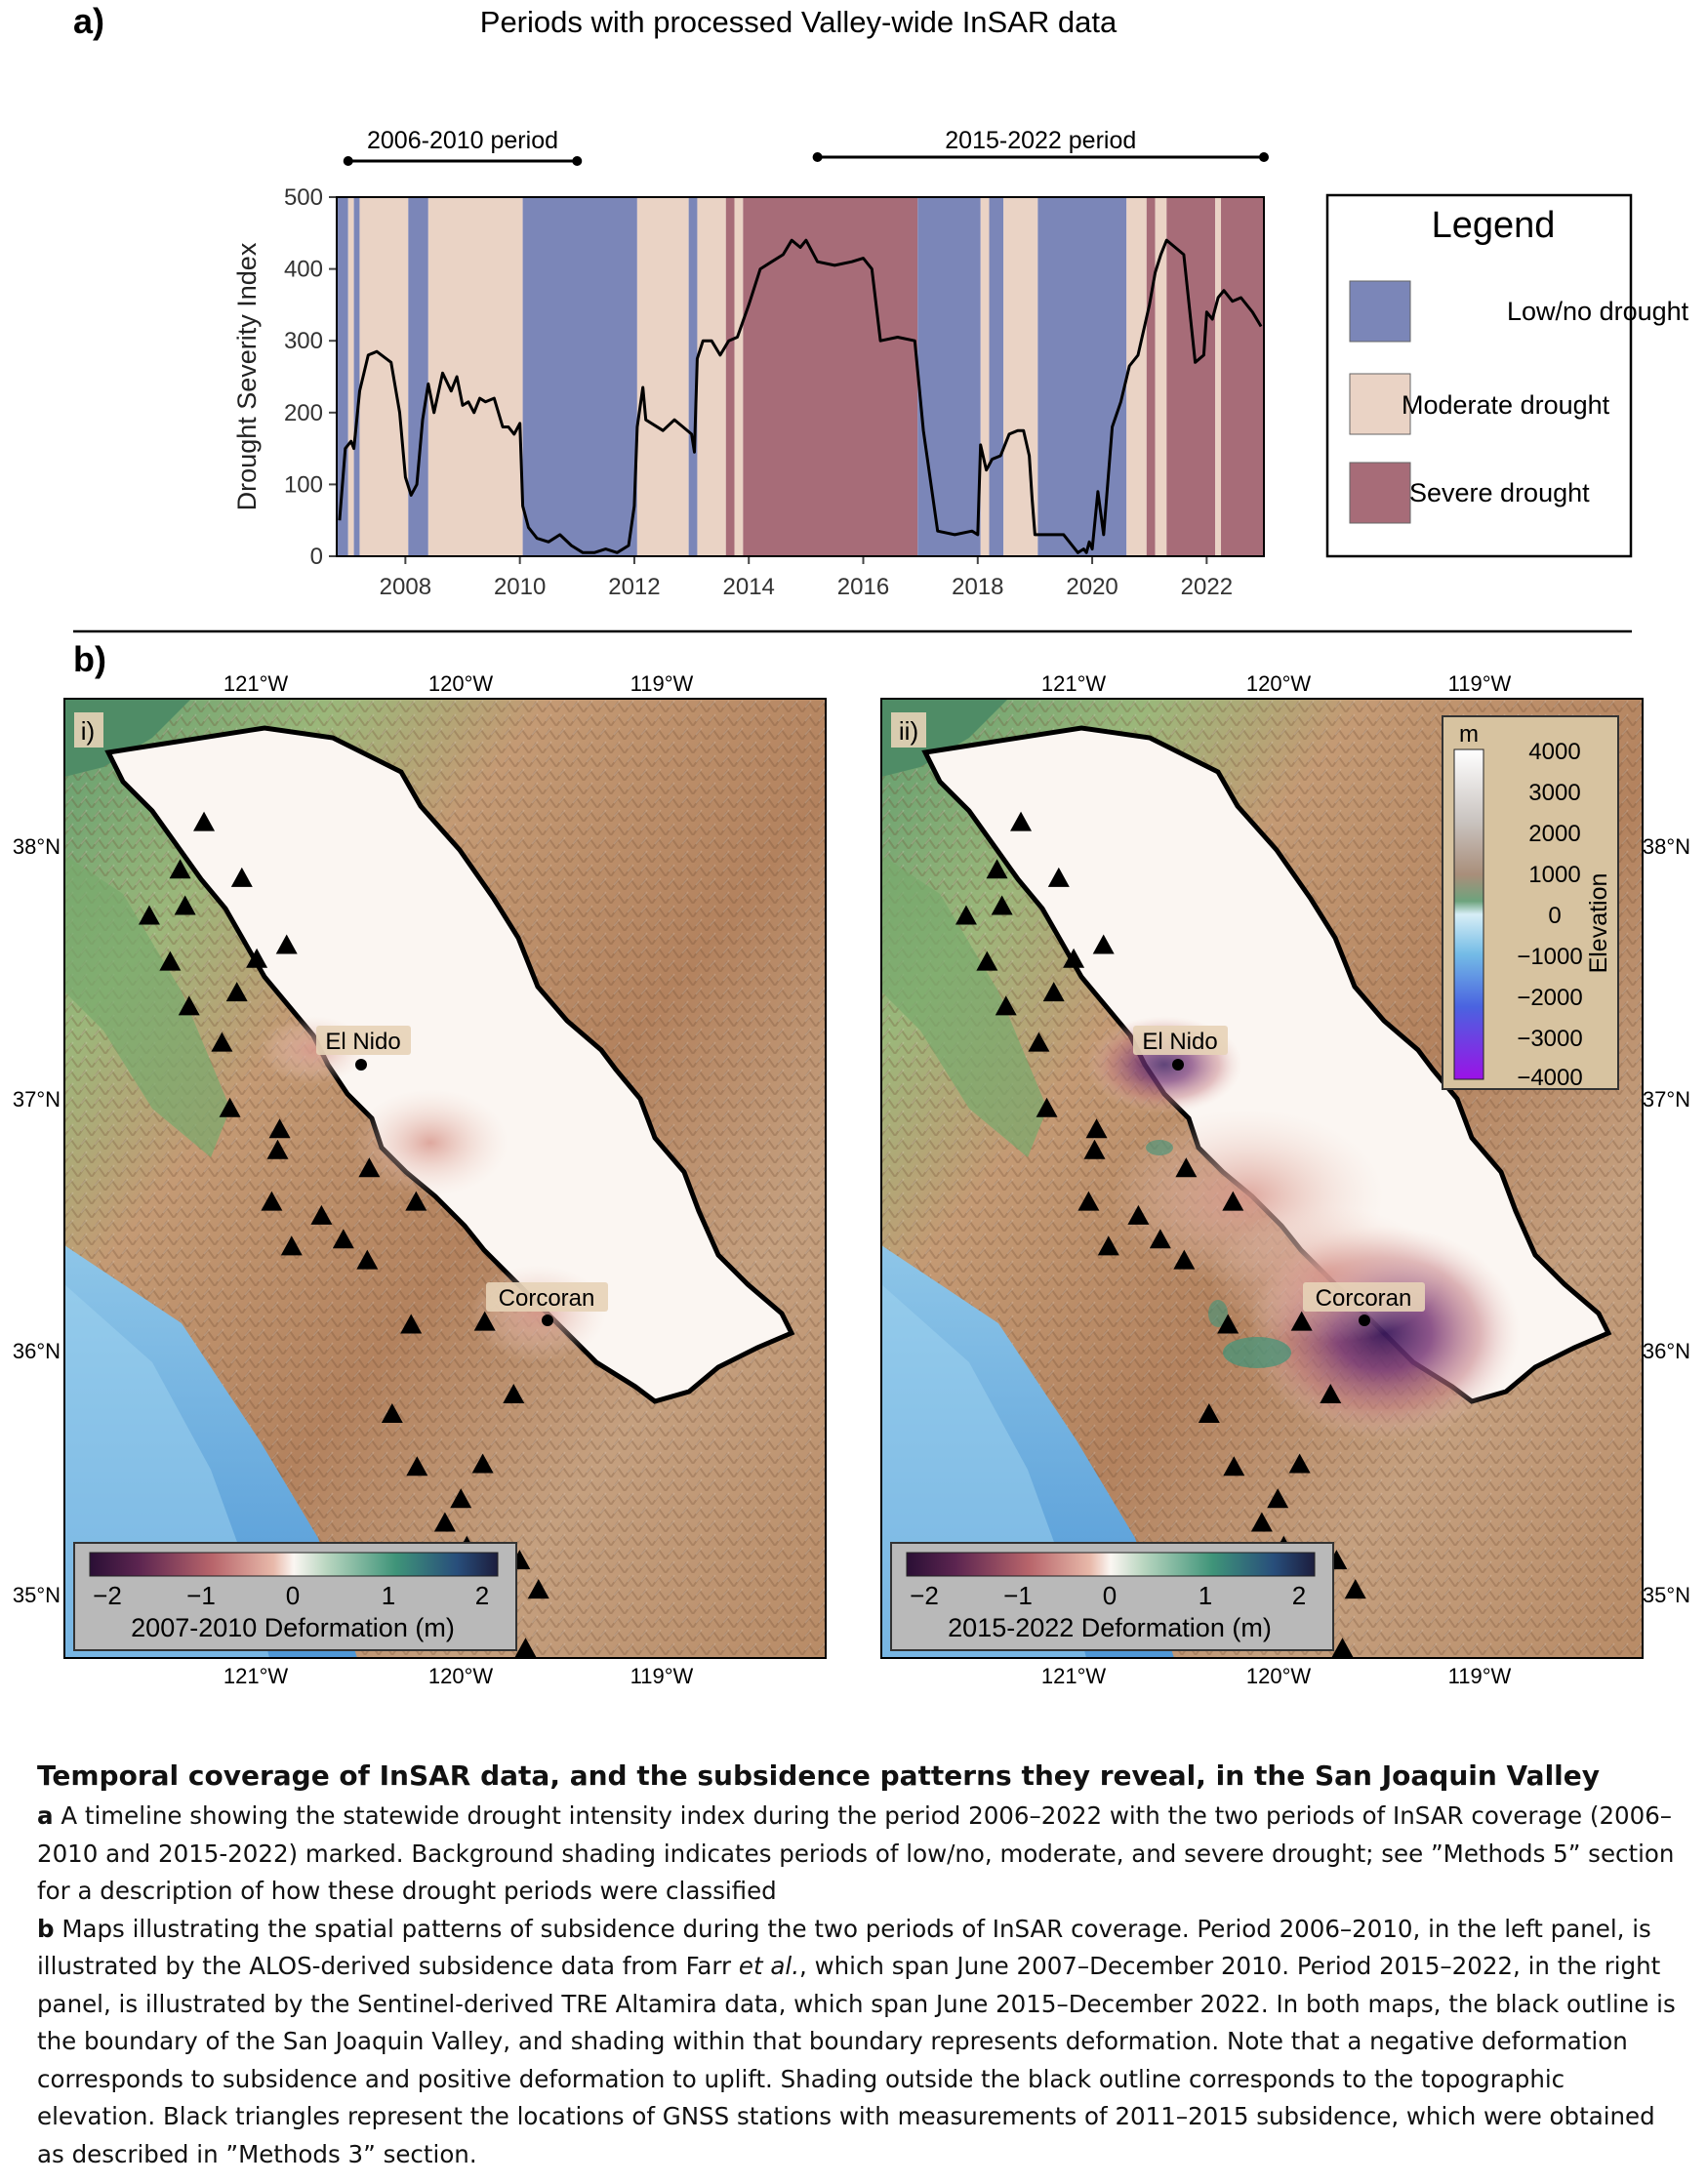 This screenshot has height=2184, width=1707. I want to click on map-right-place-corcoran: Corcoran, so click(1364, 1298).